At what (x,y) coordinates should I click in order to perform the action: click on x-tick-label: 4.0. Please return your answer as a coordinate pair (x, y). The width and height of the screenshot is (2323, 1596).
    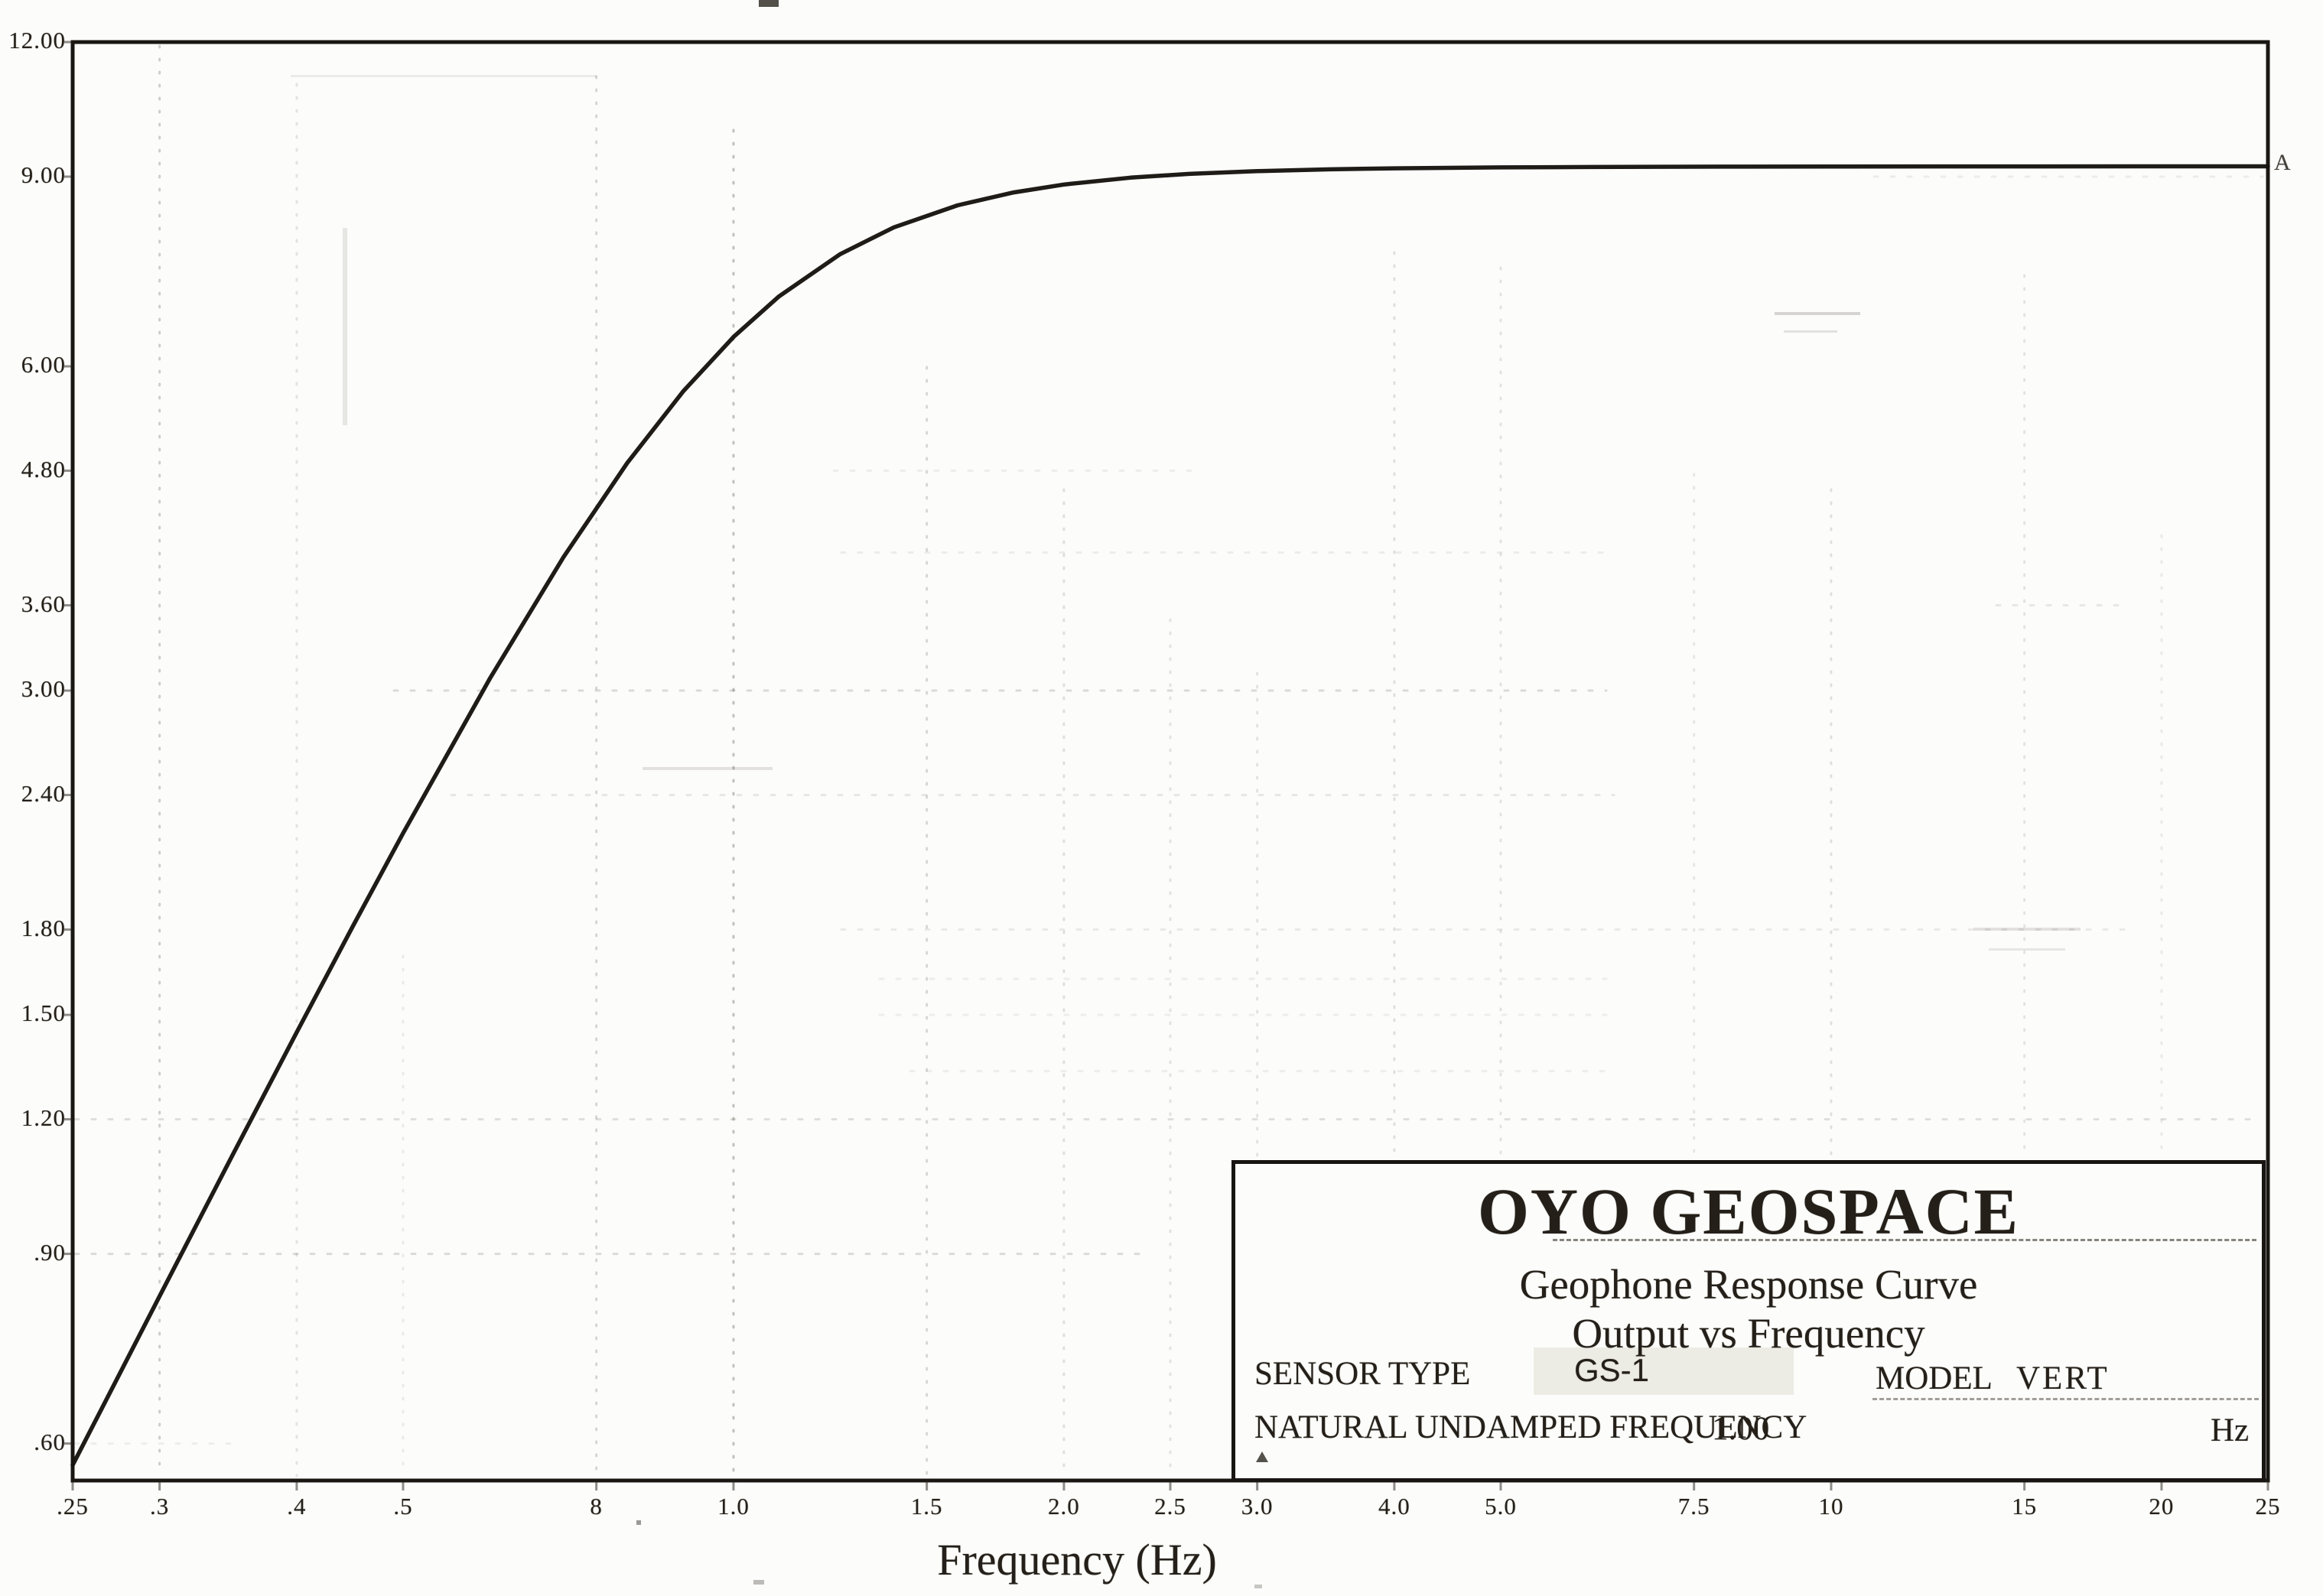
    Looking at the image, I should click on (1394, 1506).